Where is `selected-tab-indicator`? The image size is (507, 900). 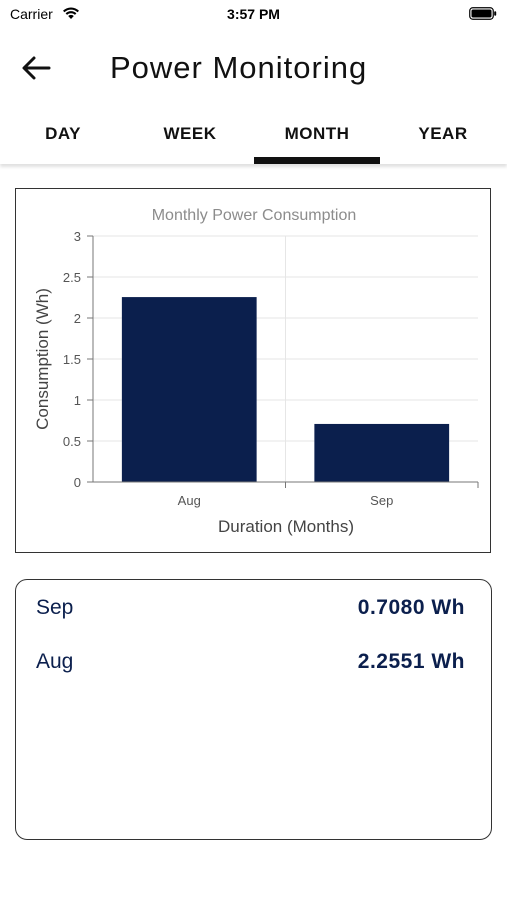 selected-tab-indicator is located at coordinates (317, 160).